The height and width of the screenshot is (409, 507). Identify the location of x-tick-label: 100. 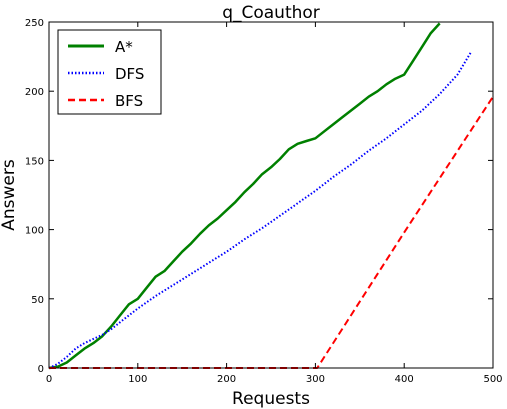
(137, 379).